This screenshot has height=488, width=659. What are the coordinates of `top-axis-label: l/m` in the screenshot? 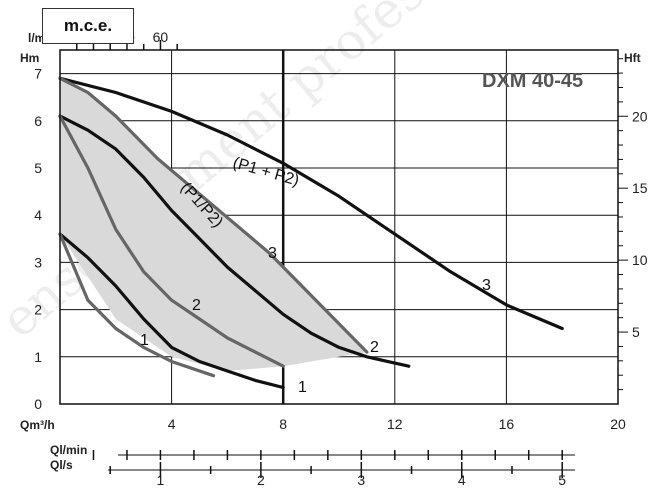 It's located at (36, 38).